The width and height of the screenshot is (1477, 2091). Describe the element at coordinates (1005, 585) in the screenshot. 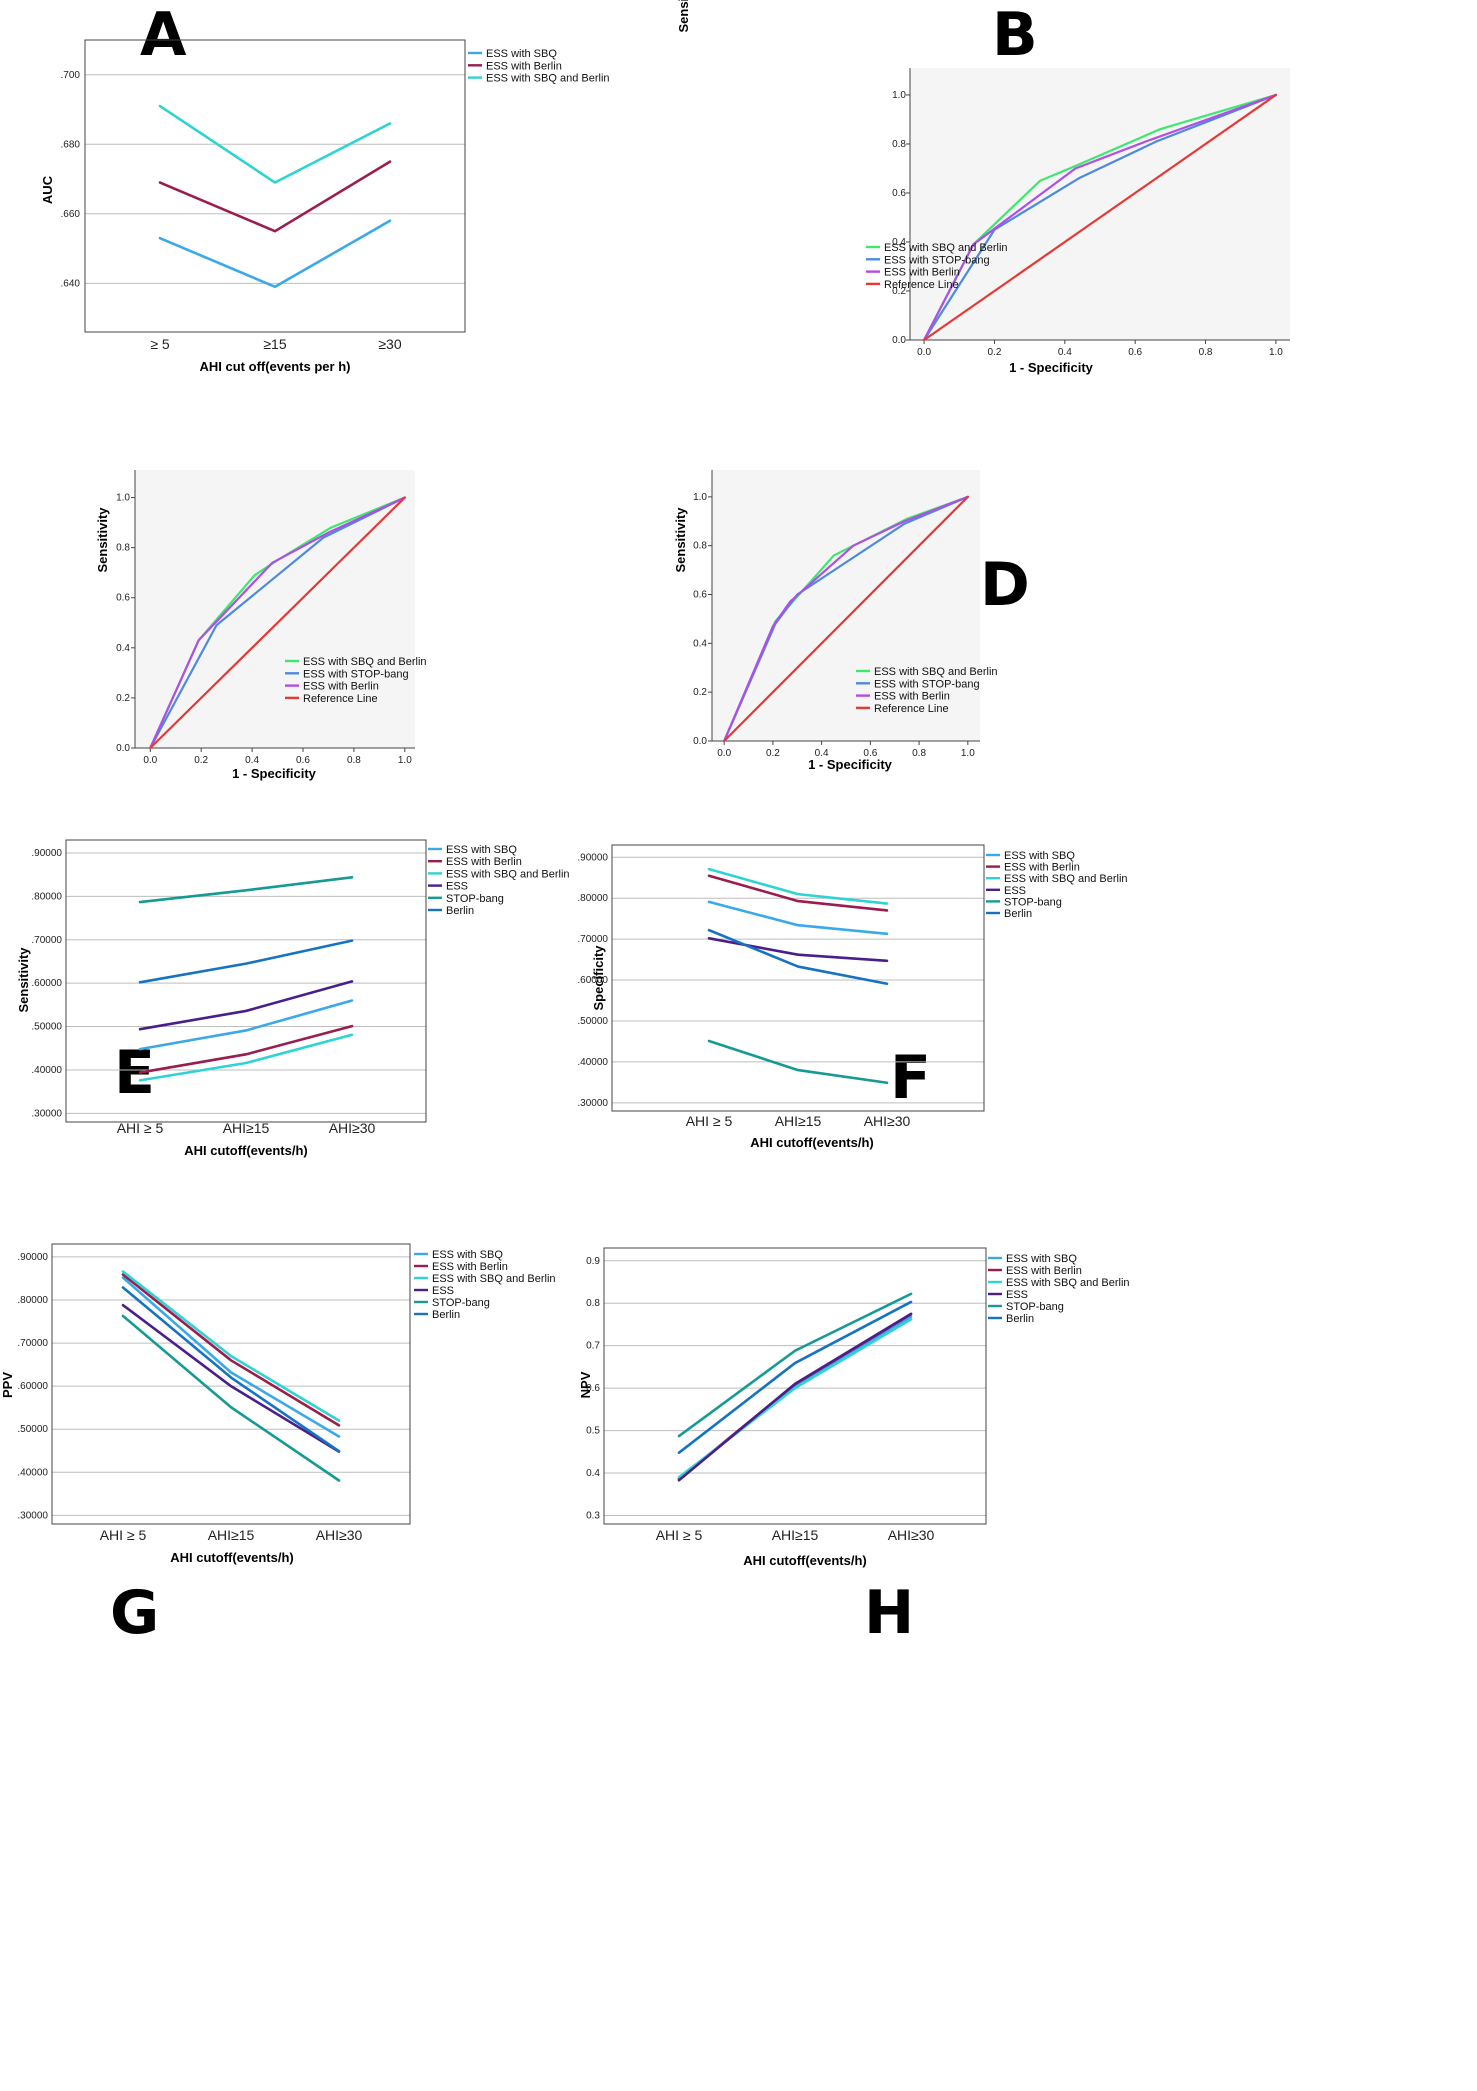

I see `panel-letter-d: D` at that location.